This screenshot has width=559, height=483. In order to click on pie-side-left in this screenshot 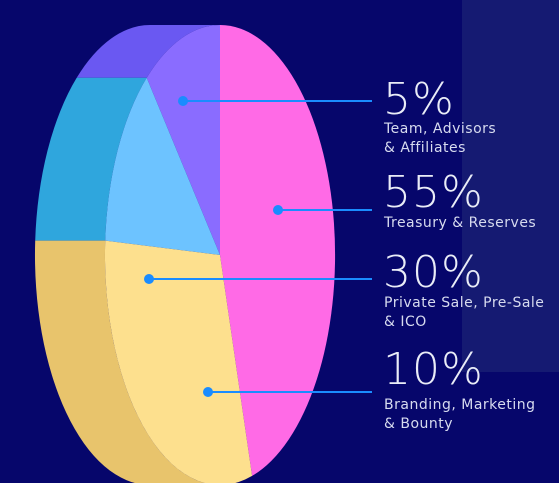, I will do `click(91, 159)`.